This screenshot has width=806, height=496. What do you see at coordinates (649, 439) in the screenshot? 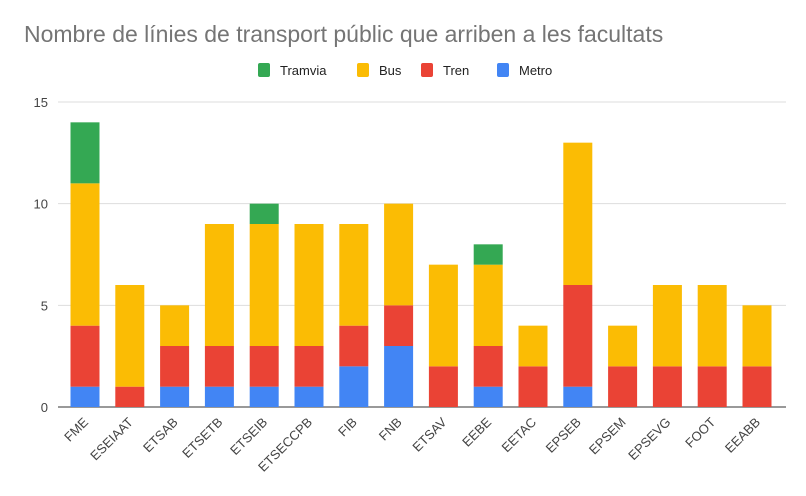
I see `x-tick-label: EPSEVG` at bounding box center [649, 439].